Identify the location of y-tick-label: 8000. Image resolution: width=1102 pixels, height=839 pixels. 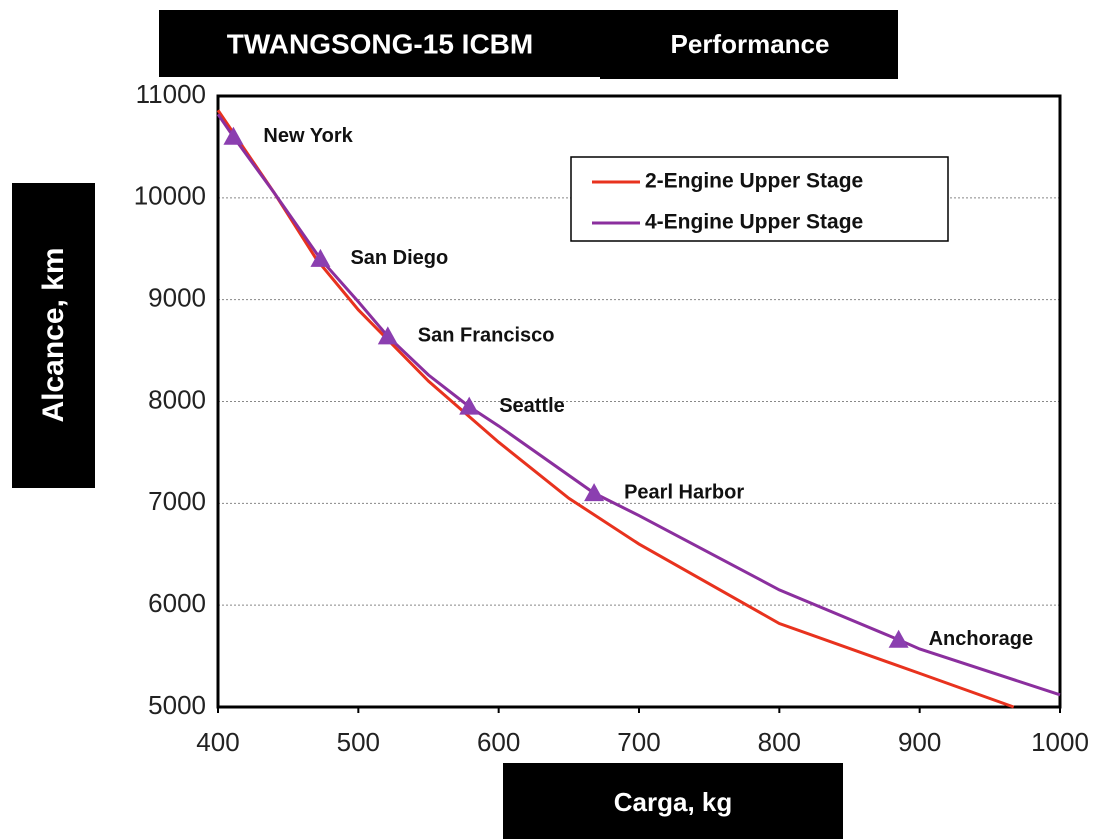
(177, 399).